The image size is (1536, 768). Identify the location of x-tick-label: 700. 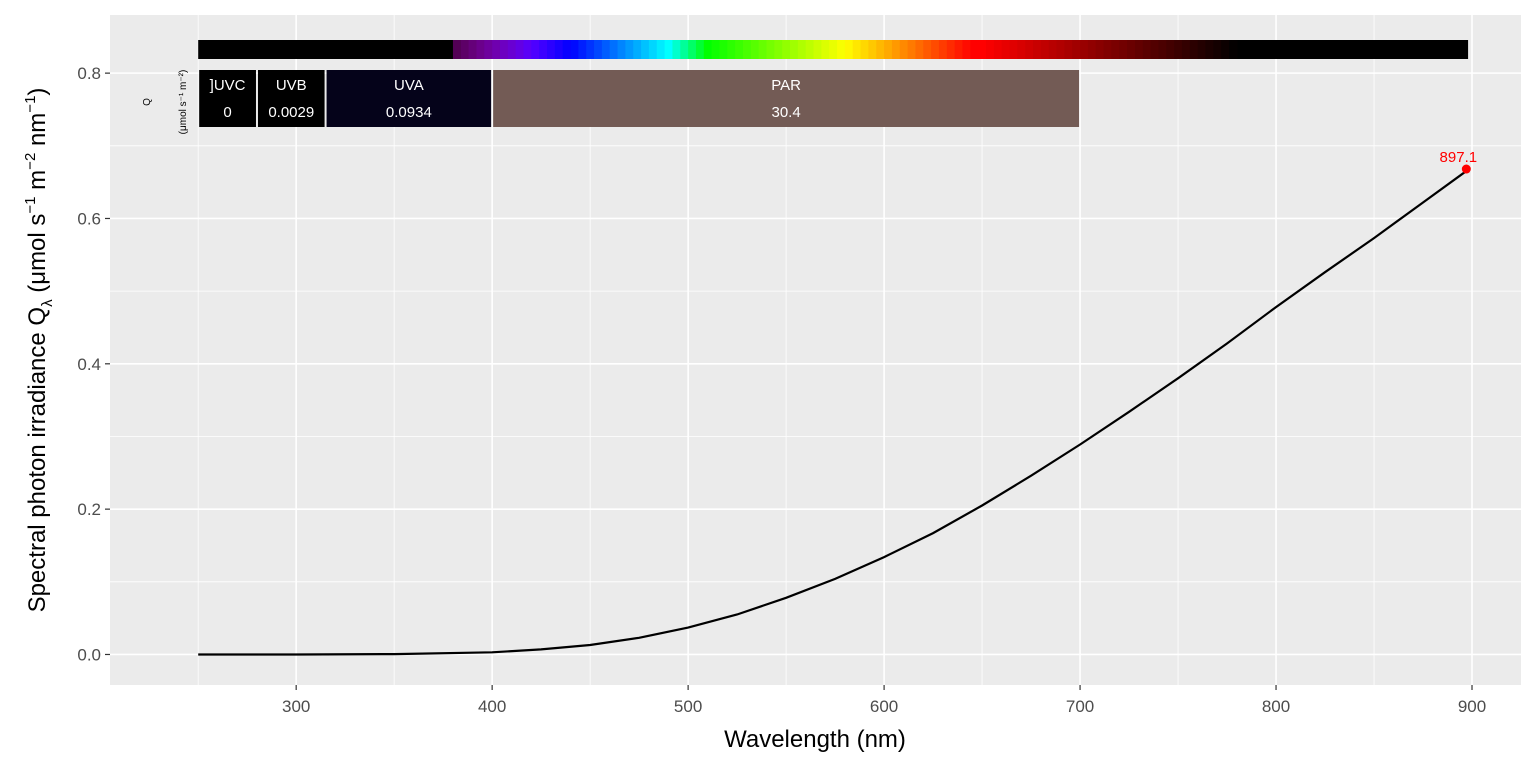
(1080, 706).